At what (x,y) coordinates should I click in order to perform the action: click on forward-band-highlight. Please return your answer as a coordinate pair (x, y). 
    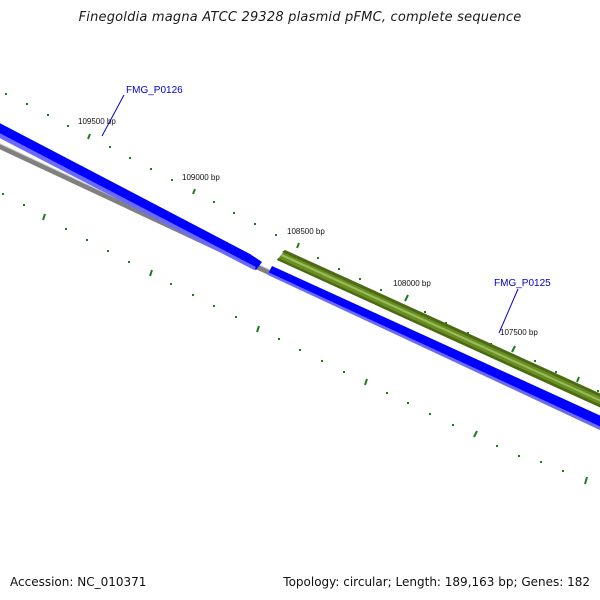
    Looking at the image, I should click on (434, 351).